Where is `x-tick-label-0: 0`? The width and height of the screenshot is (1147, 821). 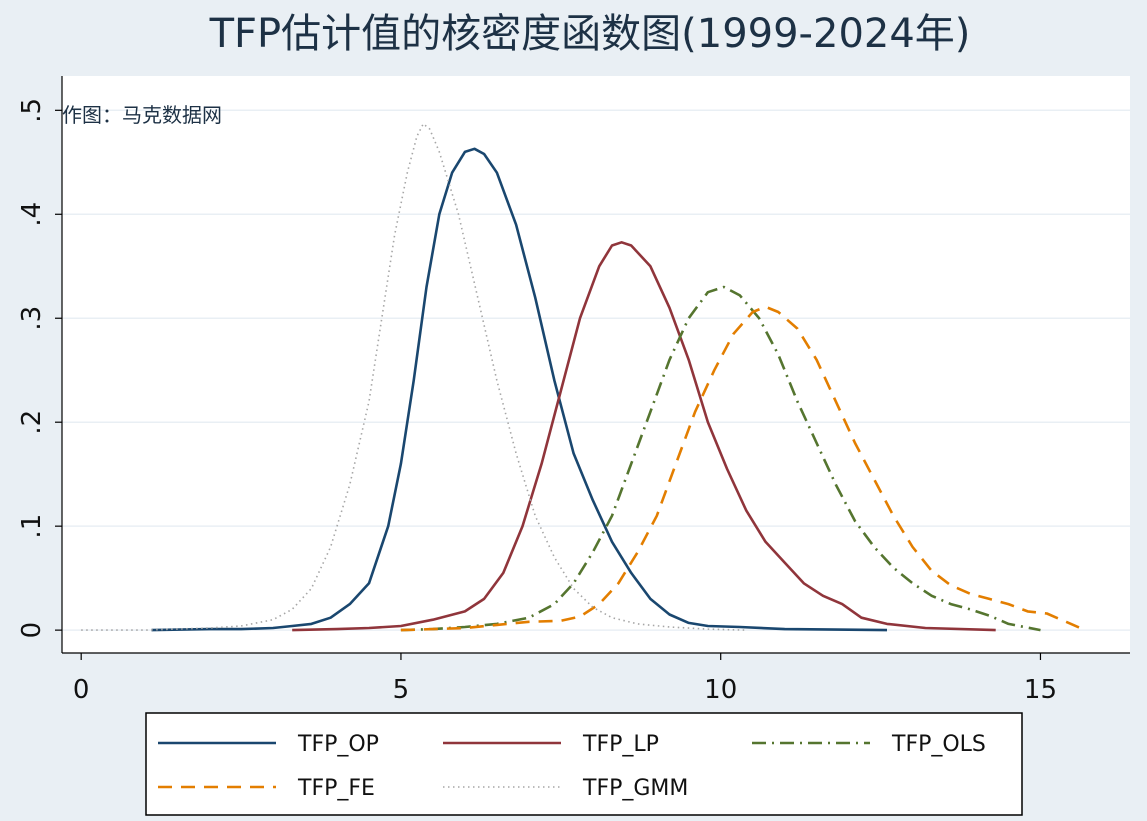 x-tick-label-0: 0 is located at coordinates (81, 690).